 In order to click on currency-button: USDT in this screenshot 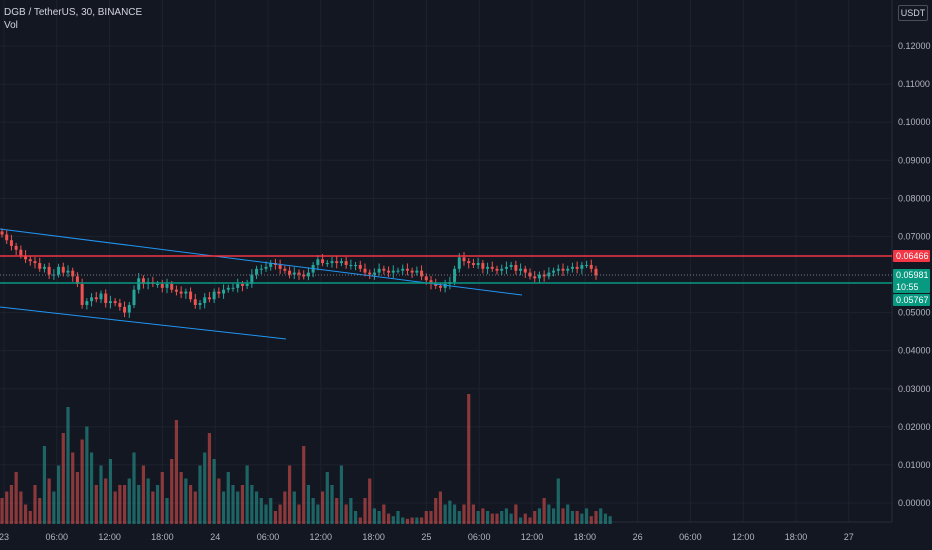, I will do `click(913, 13)`.